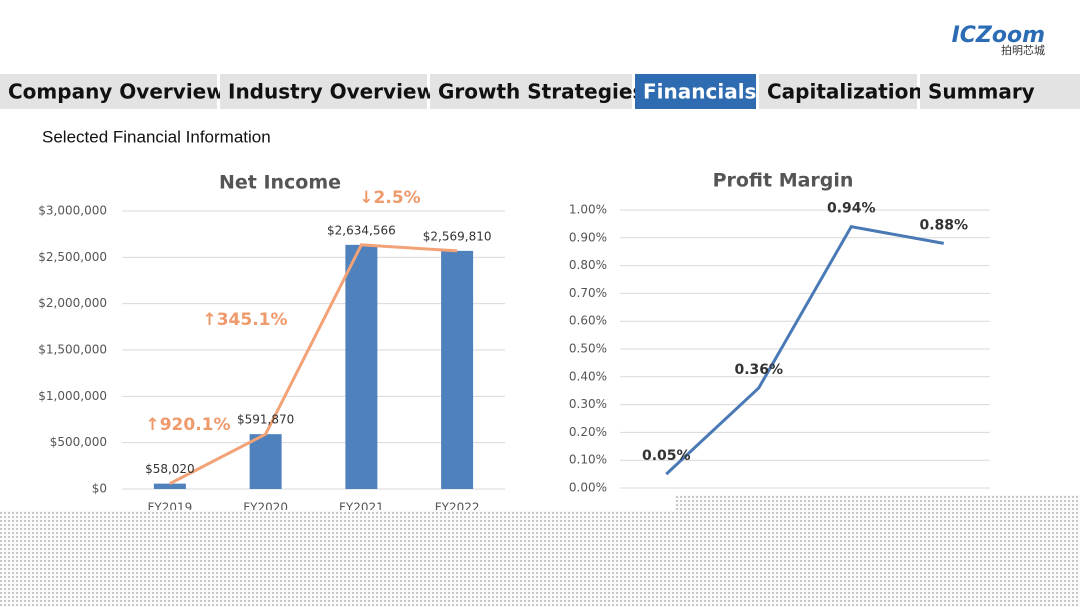 The image size is (1080, 607). Describe the element at coordinates (244, 320) in the screenshot. I see `annotation: ↑345.1%` at that location.